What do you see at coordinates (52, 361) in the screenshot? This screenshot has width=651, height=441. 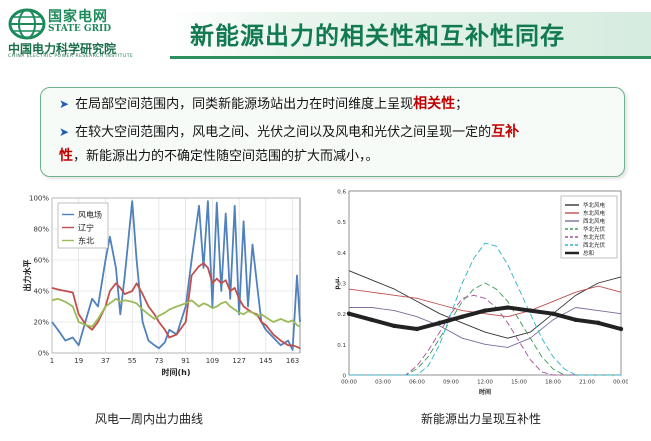 I see `x-tick-label: 1` at bounding box center [52, 361].